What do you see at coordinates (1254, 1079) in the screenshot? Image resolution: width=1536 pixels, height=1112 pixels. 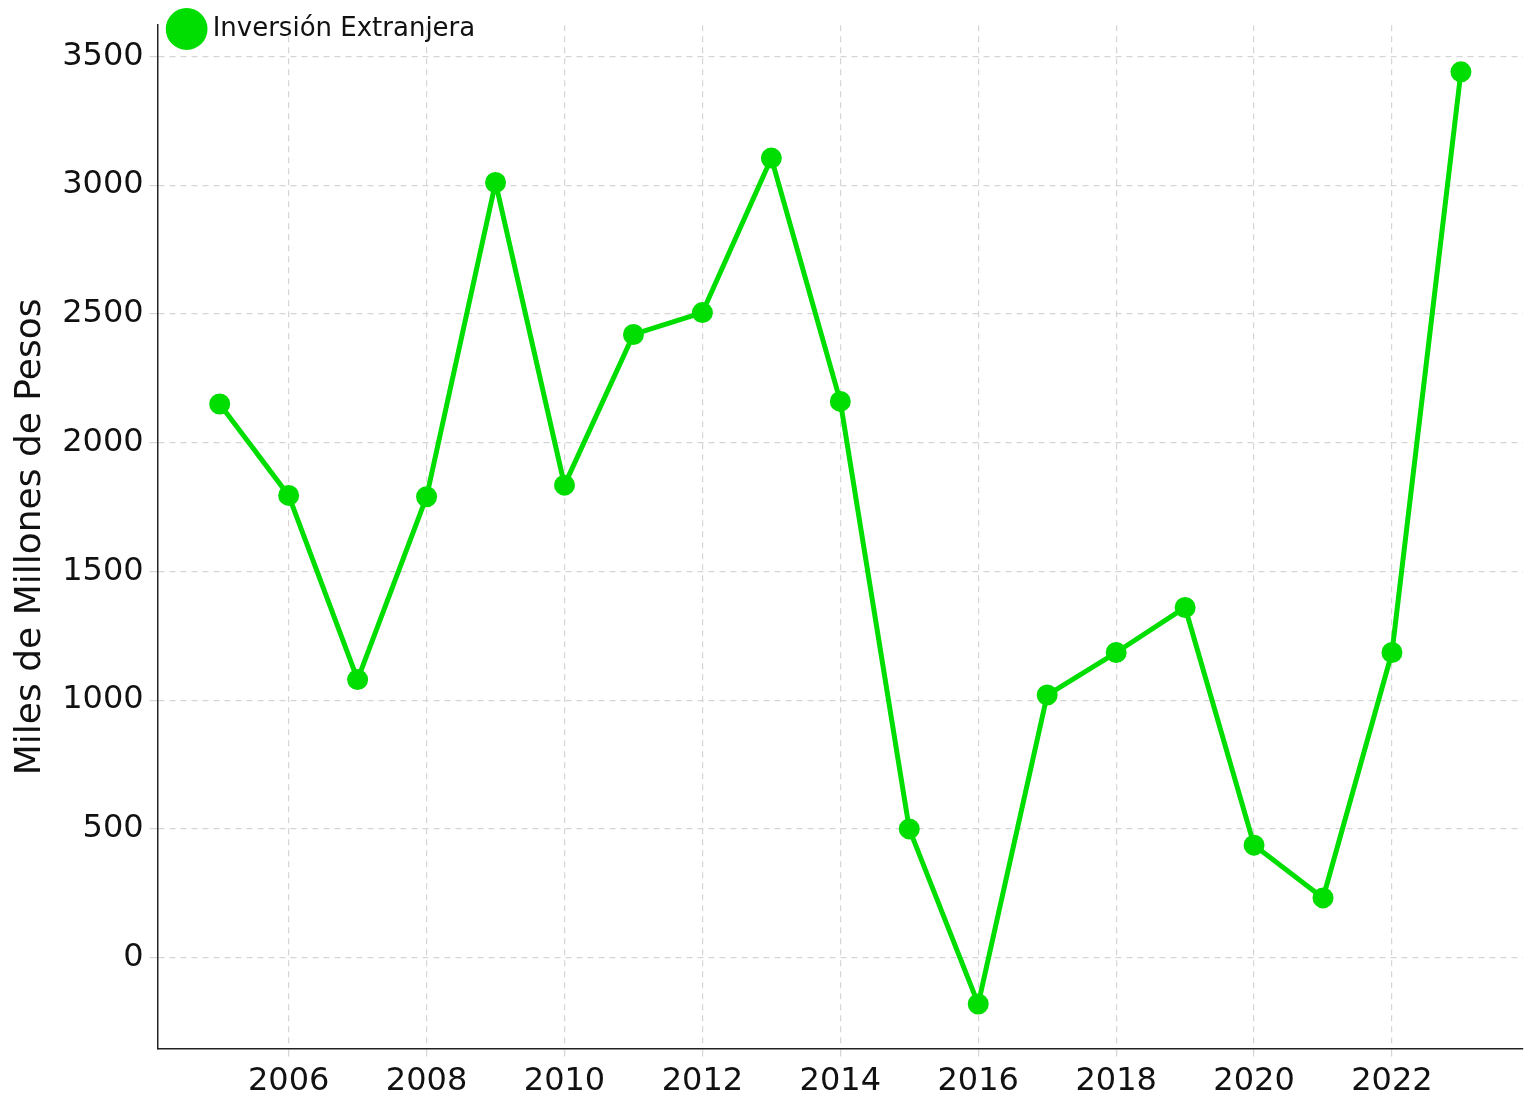 I see `x-tick-label: 2020` at bounding box center [1254, 1079].